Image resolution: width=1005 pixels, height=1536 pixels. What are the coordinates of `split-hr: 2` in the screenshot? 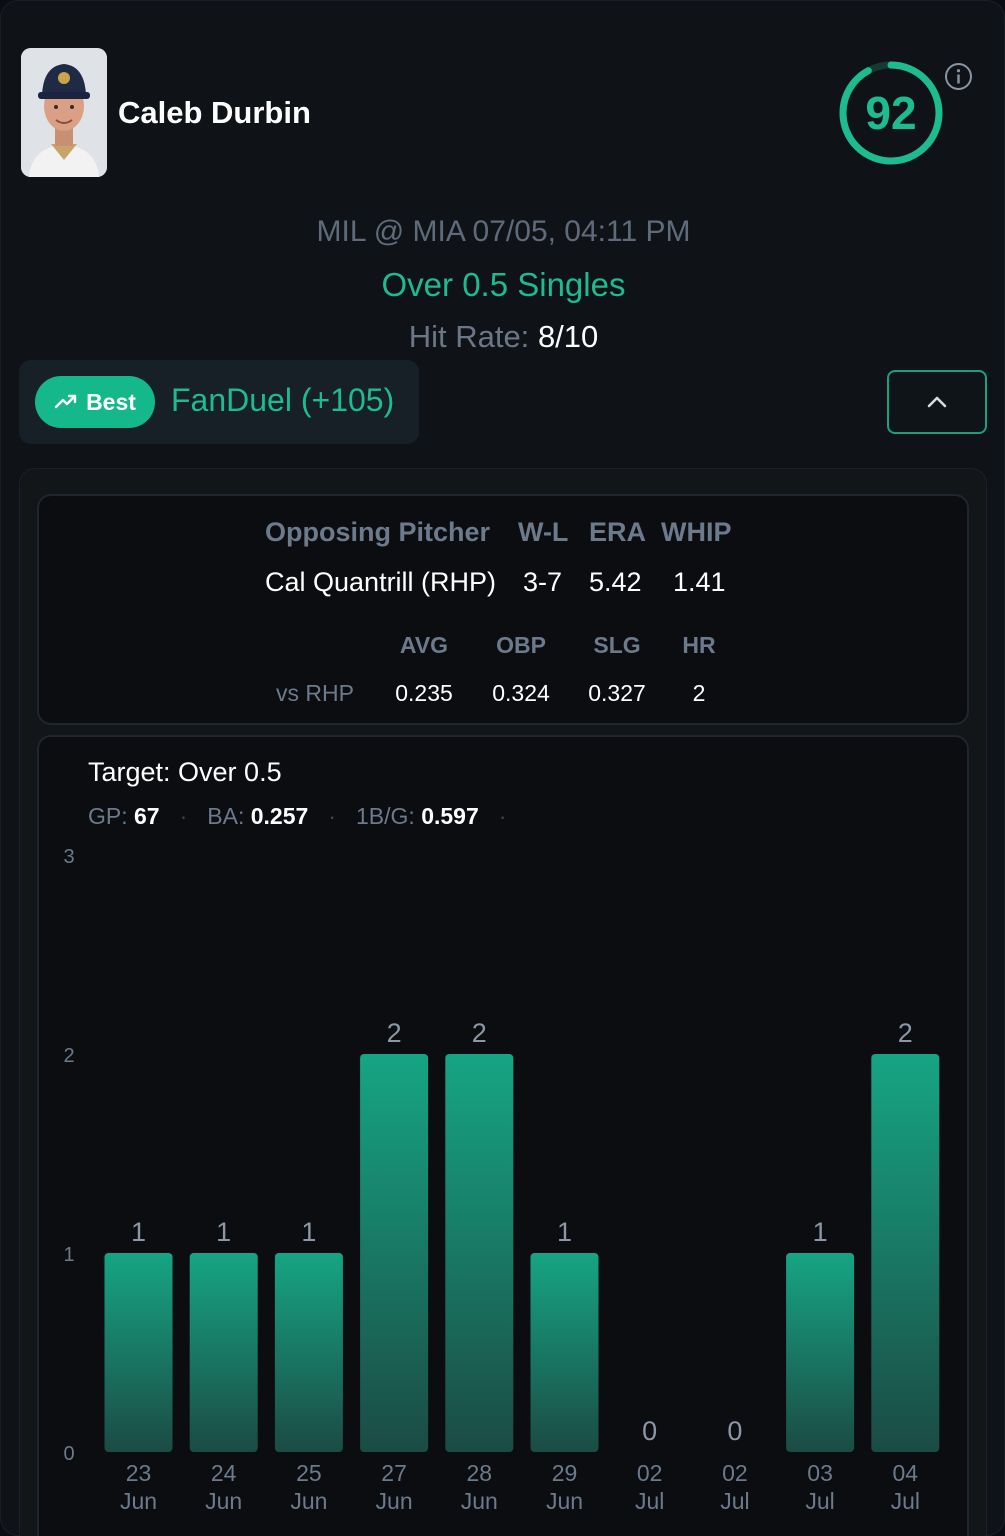 It's located at (699, 693).